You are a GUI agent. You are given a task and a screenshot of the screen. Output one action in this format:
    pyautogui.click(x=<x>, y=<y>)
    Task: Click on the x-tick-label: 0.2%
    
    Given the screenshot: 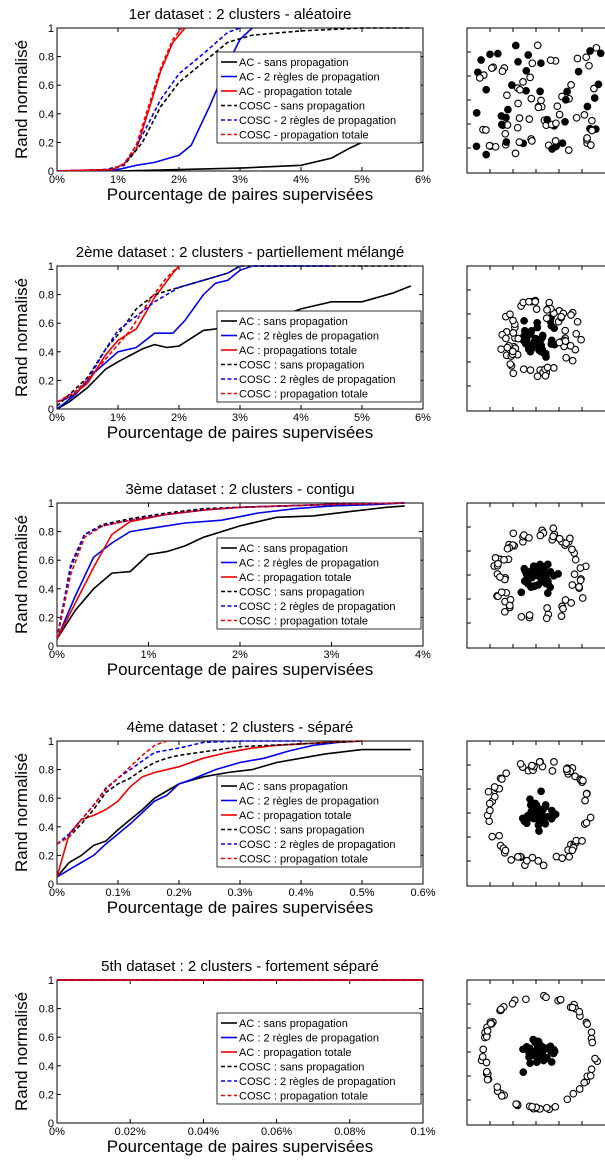 What is the action you would take?
    pyautogui.click(x=178, y=893)
    